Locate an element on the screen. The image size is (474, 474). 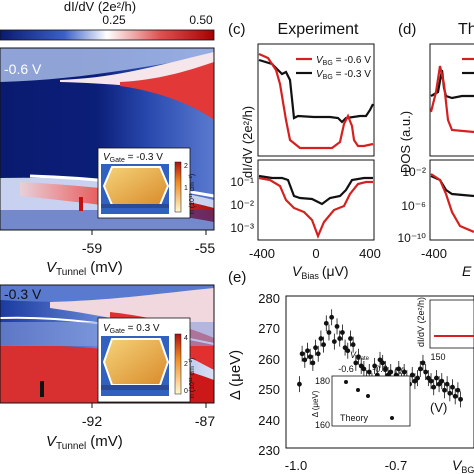
panel-d-ytick-1: 10⁻⁶ is located at coordinates (413, 206).